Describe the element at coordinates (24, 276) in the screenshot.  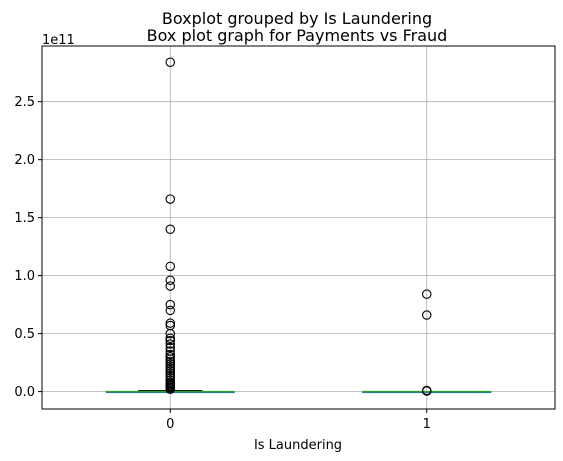
I see `y-tick-label: 1.0` at that location.